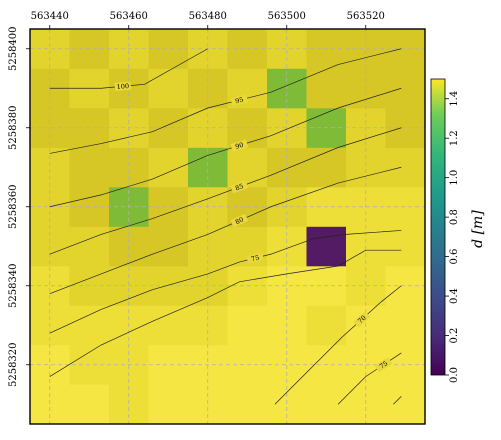 The width and height of the screenshot is (501, 440). Describe the element at coordinates (454, 296) in the screenshot. I see `colorbar-tick-label: 0.4` at that location.